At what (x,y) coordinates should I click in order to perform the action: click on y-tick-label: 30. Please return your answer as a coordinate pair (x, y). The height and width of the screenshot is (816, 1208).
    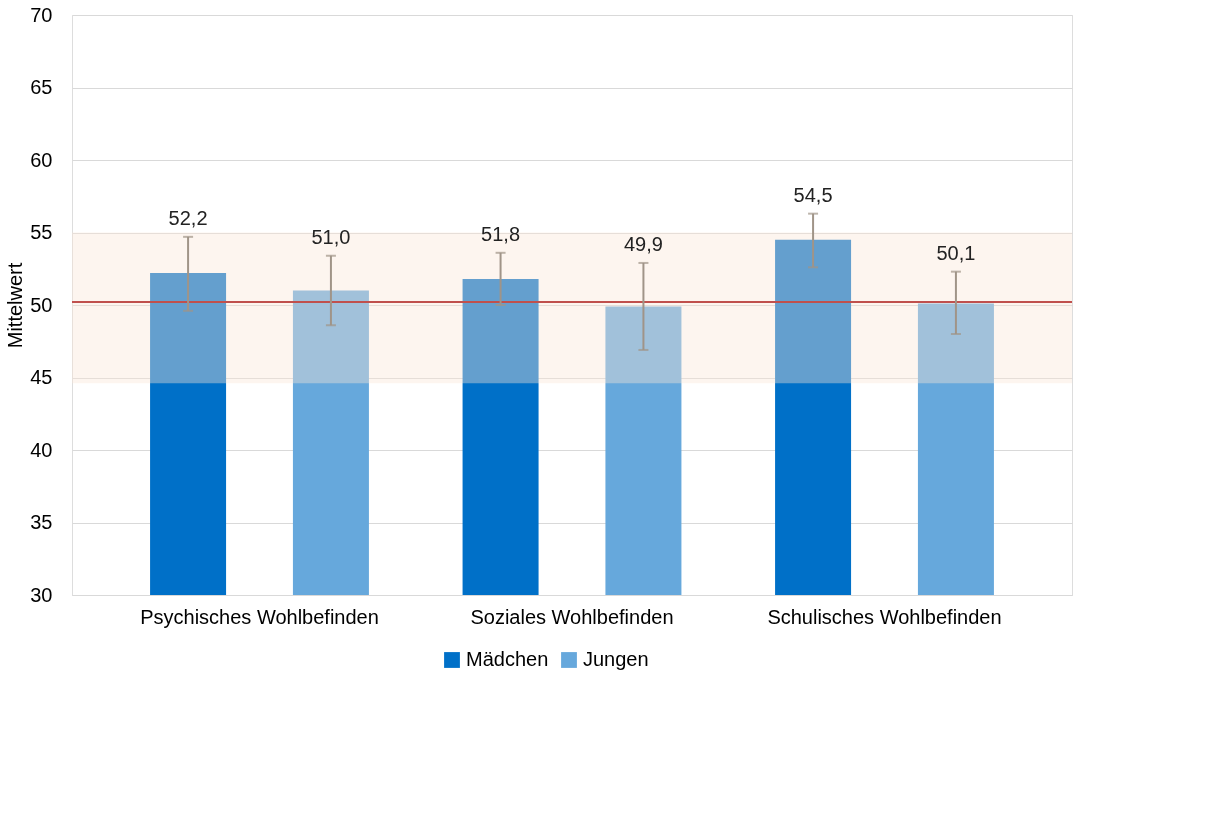
    Looking at the image, I should click on (41, 594).